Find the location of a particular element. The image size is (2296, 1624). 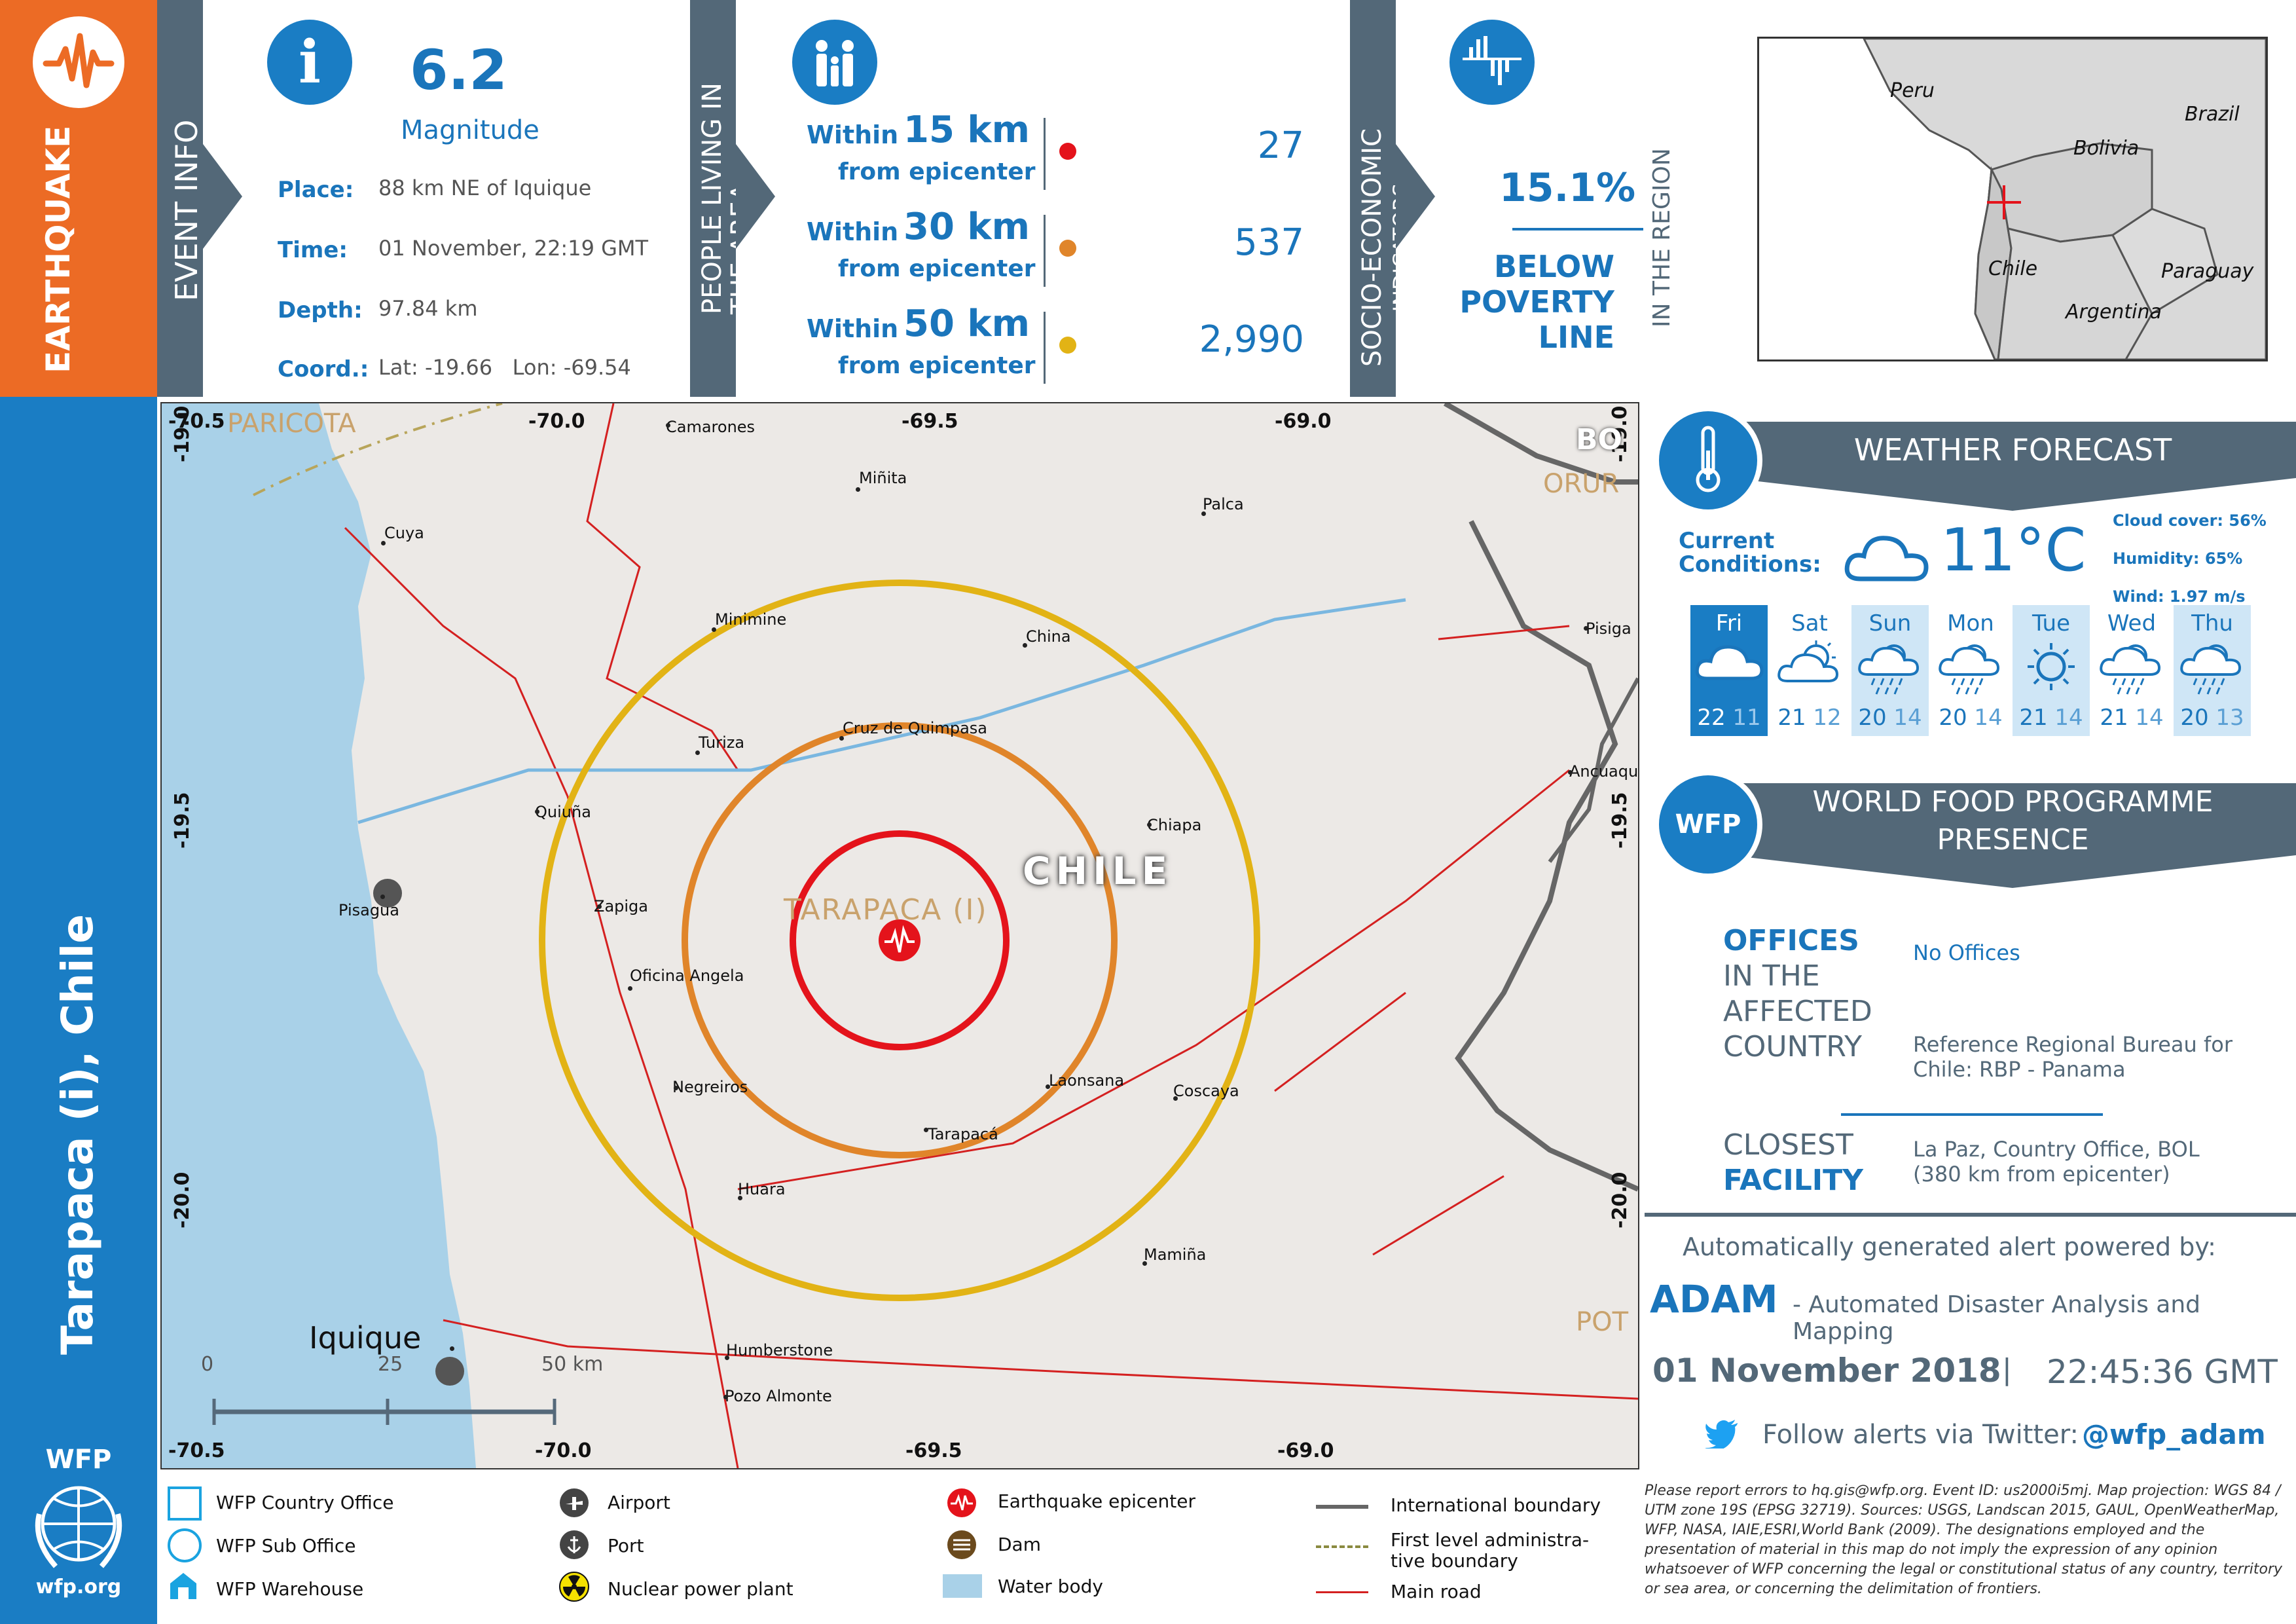

legend-intl-boundary: International boundary is located at coordinates (1496, 1505).